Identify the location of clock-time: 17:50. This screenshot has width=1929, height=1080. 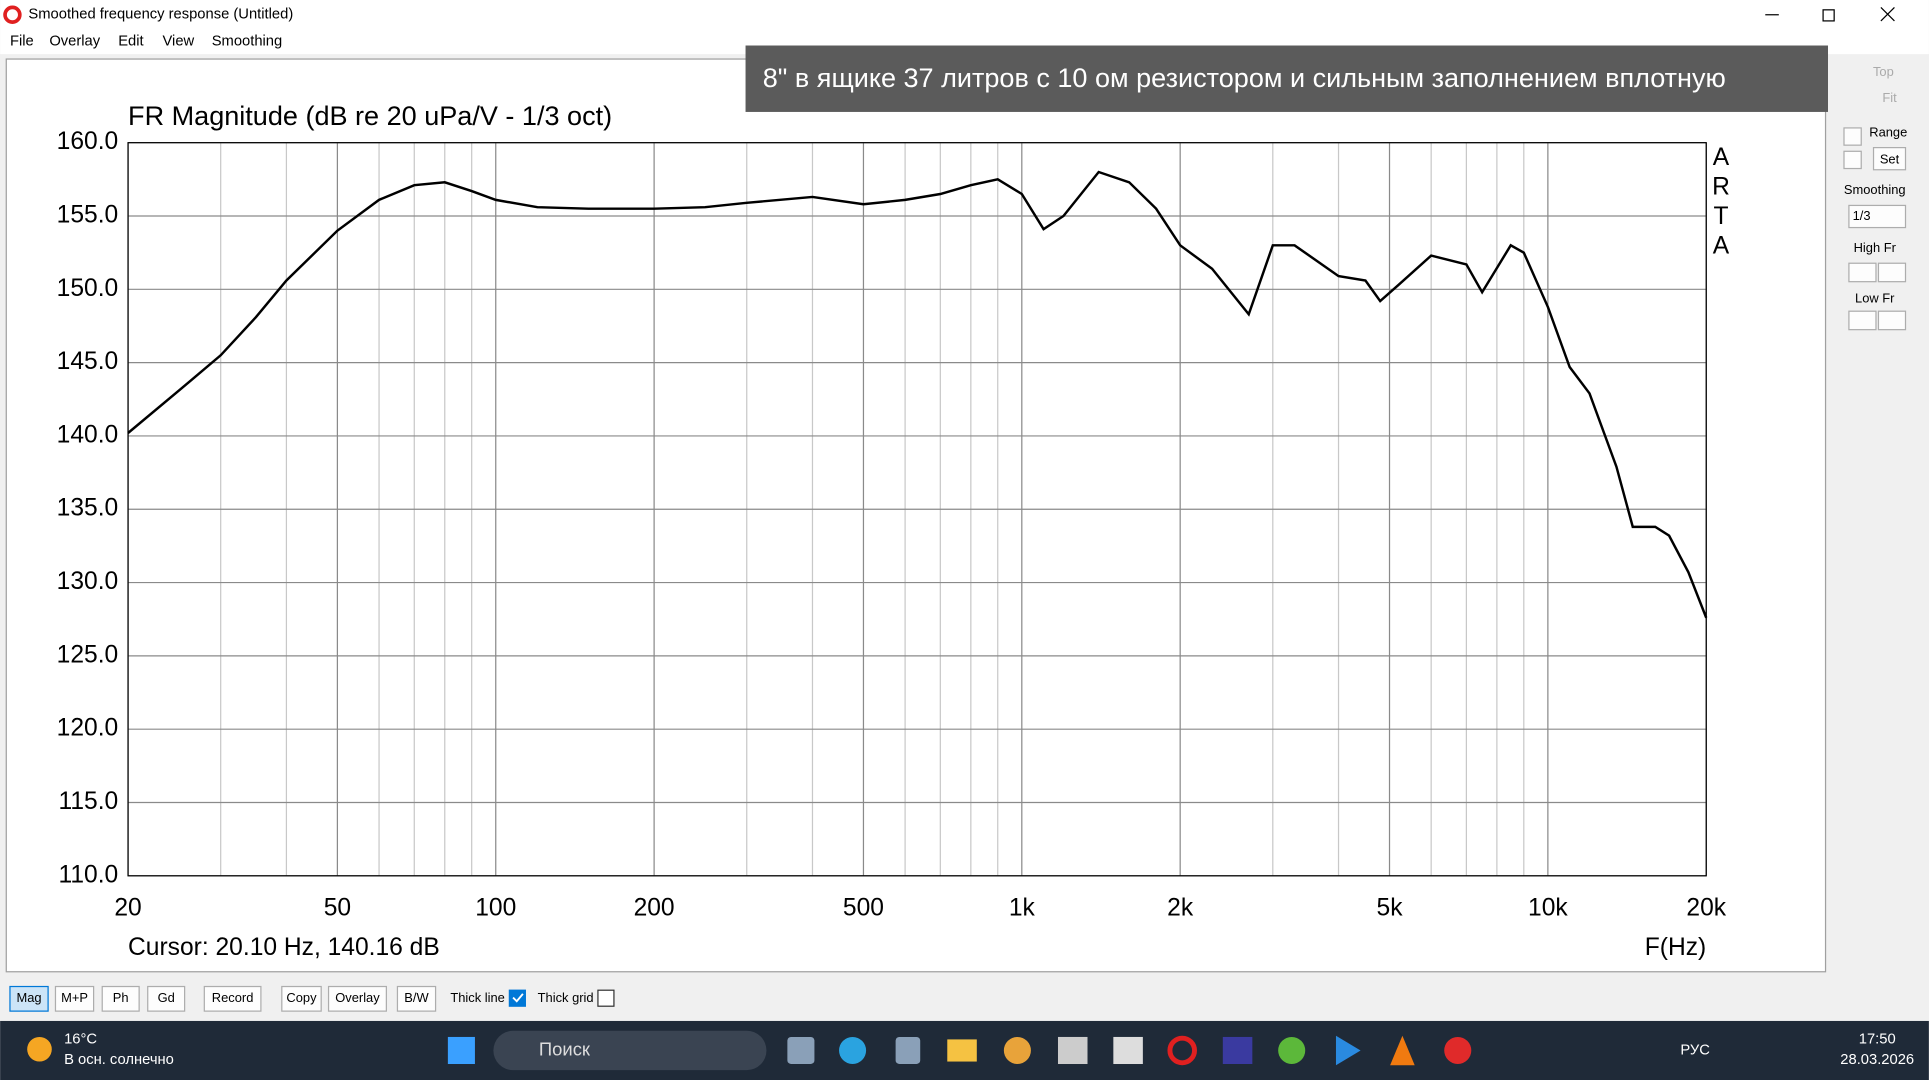
(1877, 1039).